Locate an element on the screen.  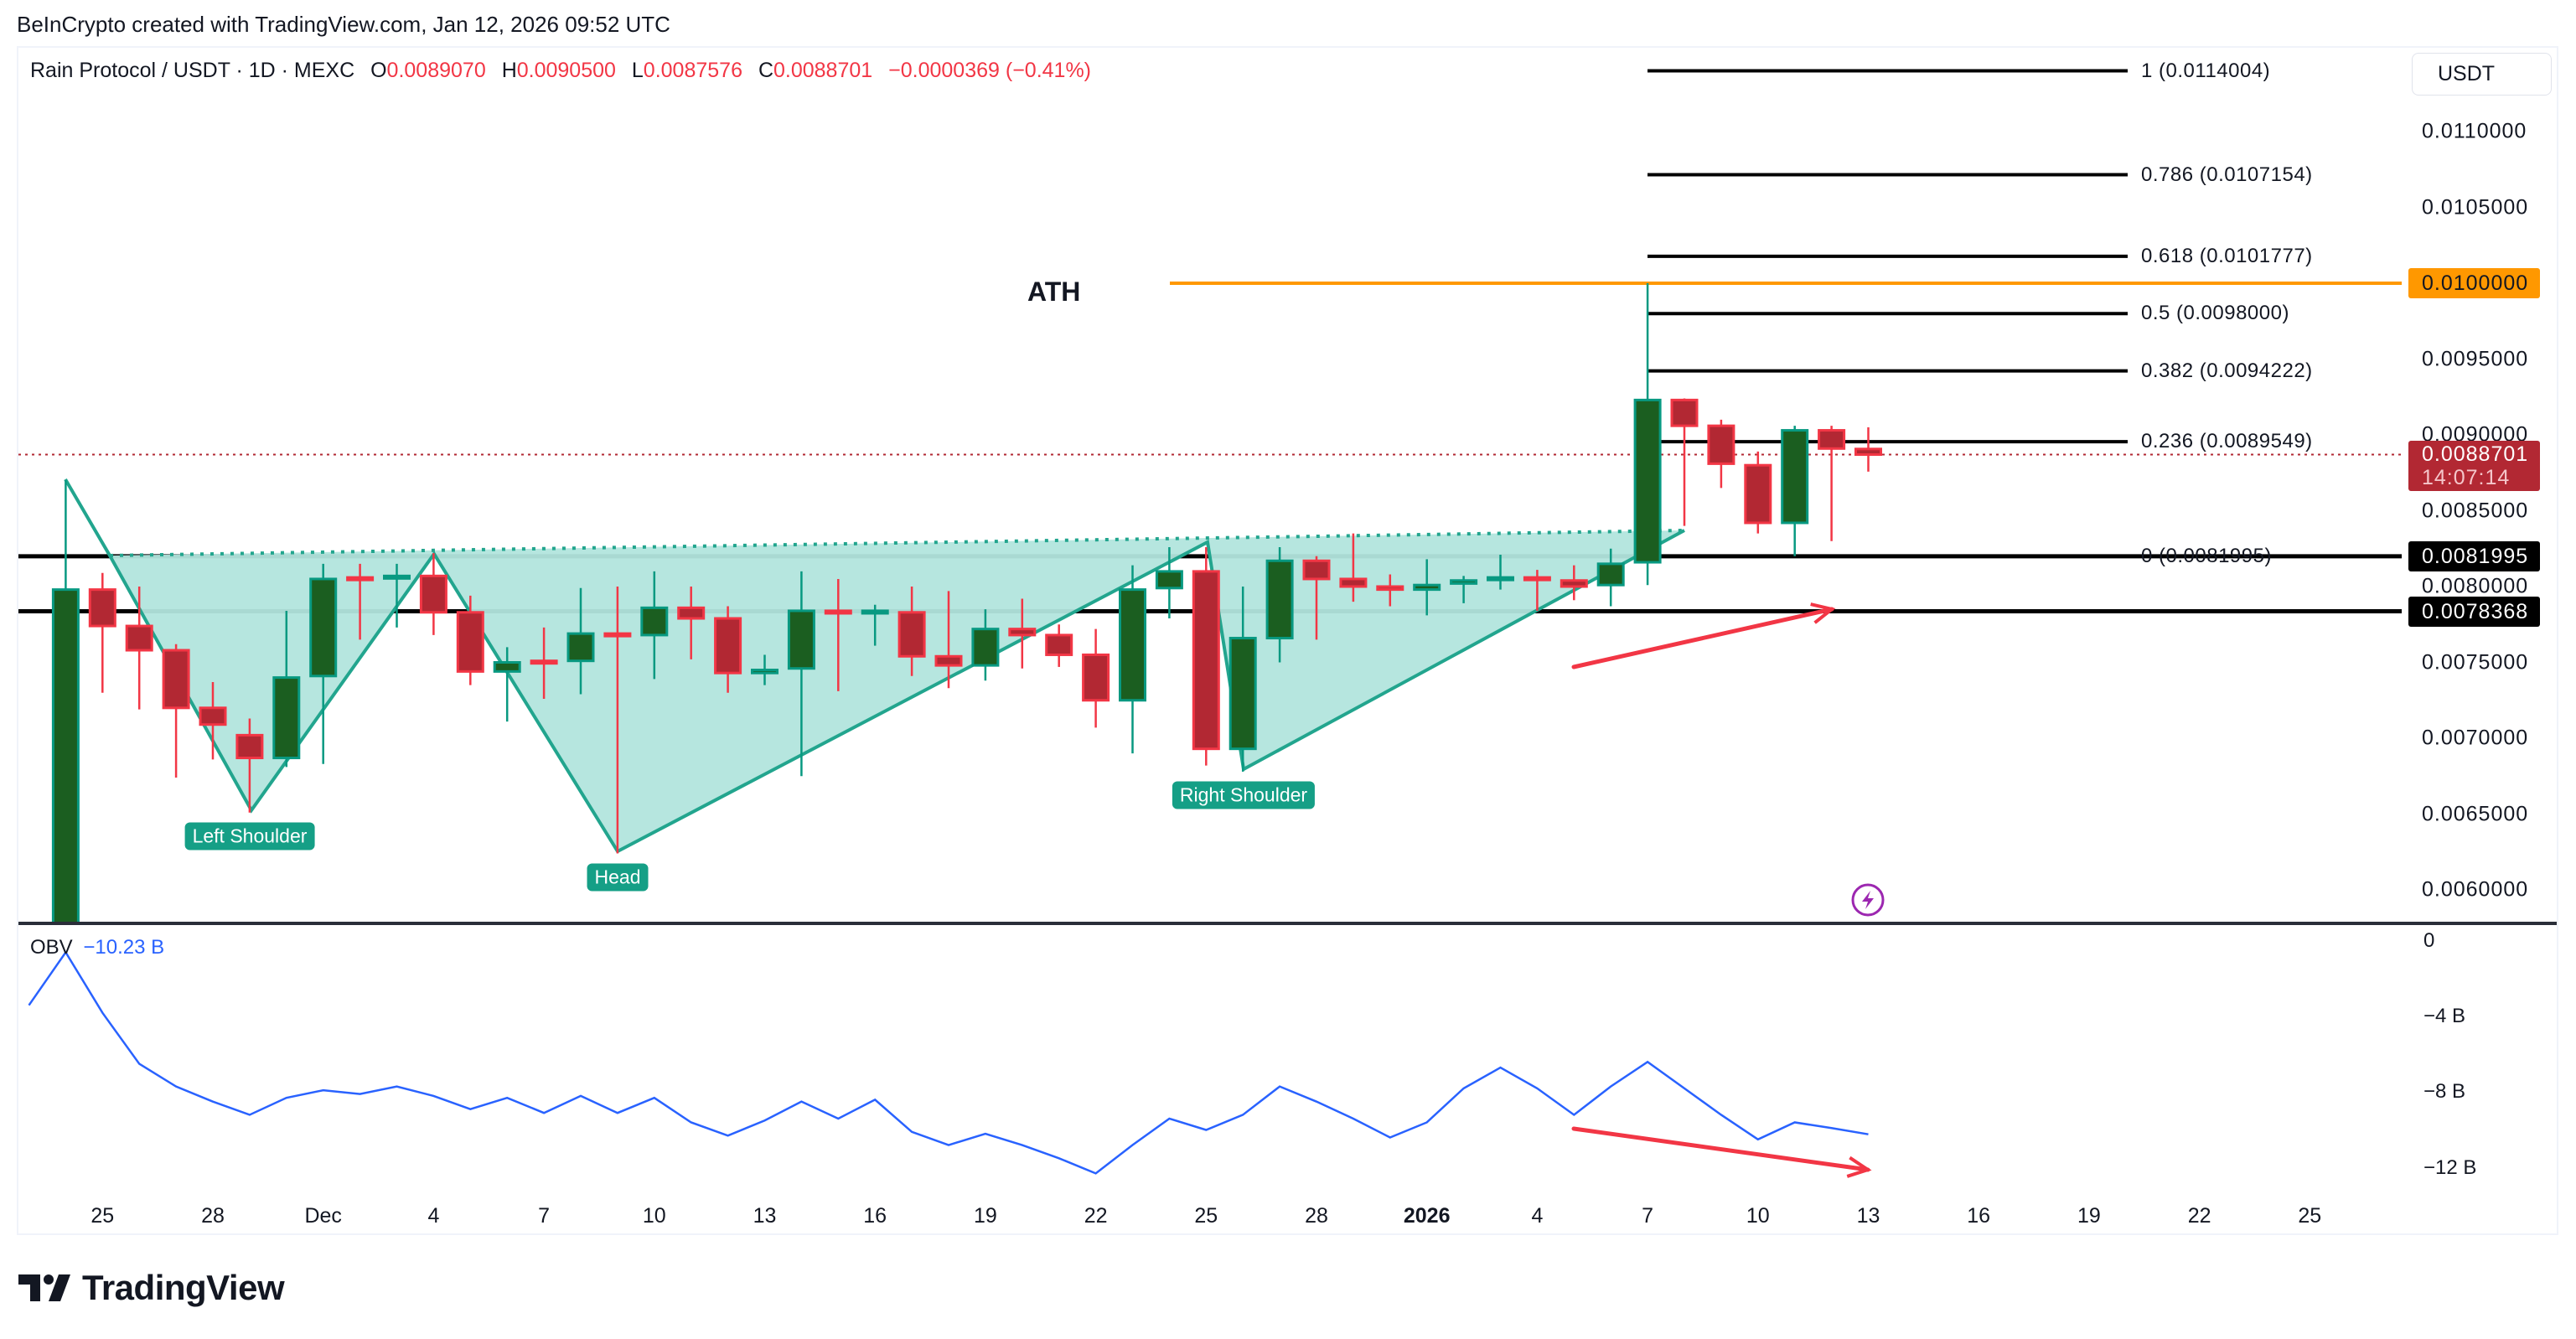
drawing-overlay is located at coordinates (1728, 890).